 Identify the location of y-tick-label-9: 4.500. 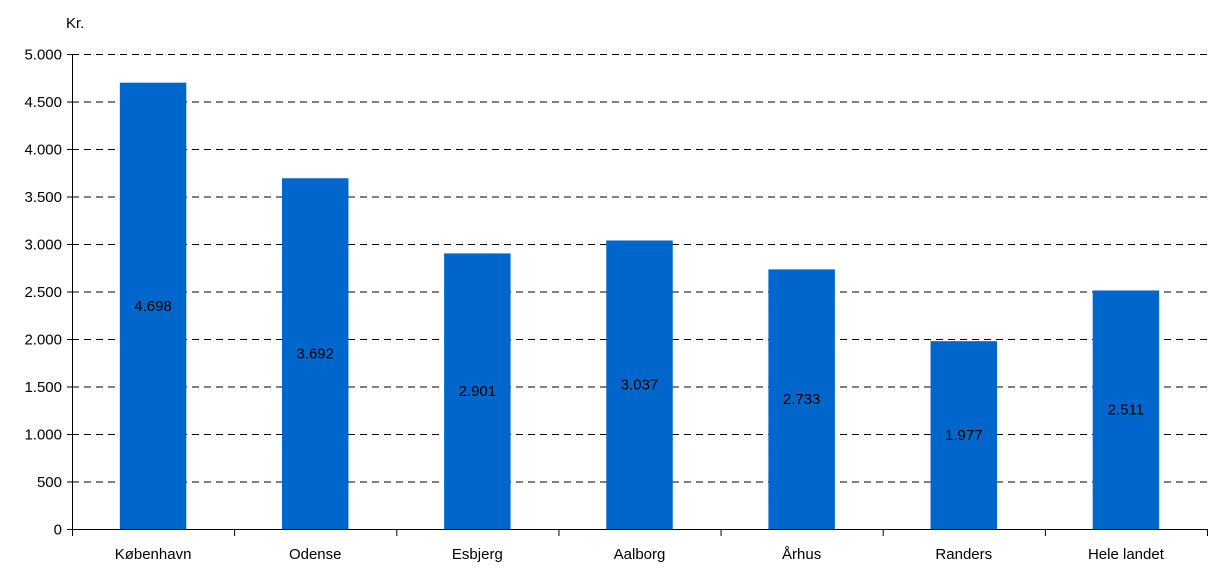
(43, 102).